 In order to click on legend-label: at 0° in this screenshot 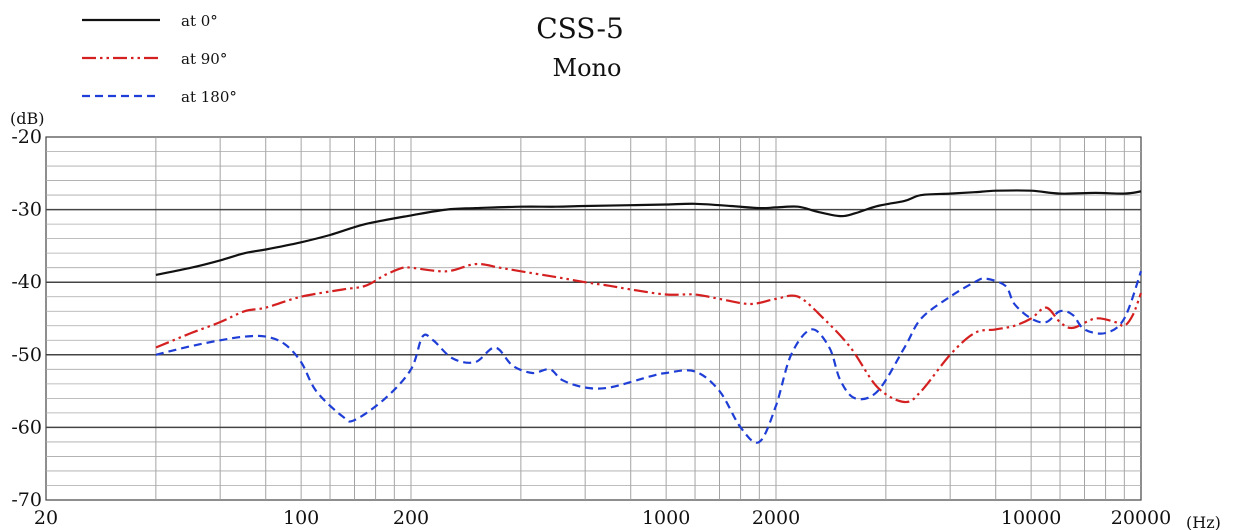, I will do `click(199, 21)`.